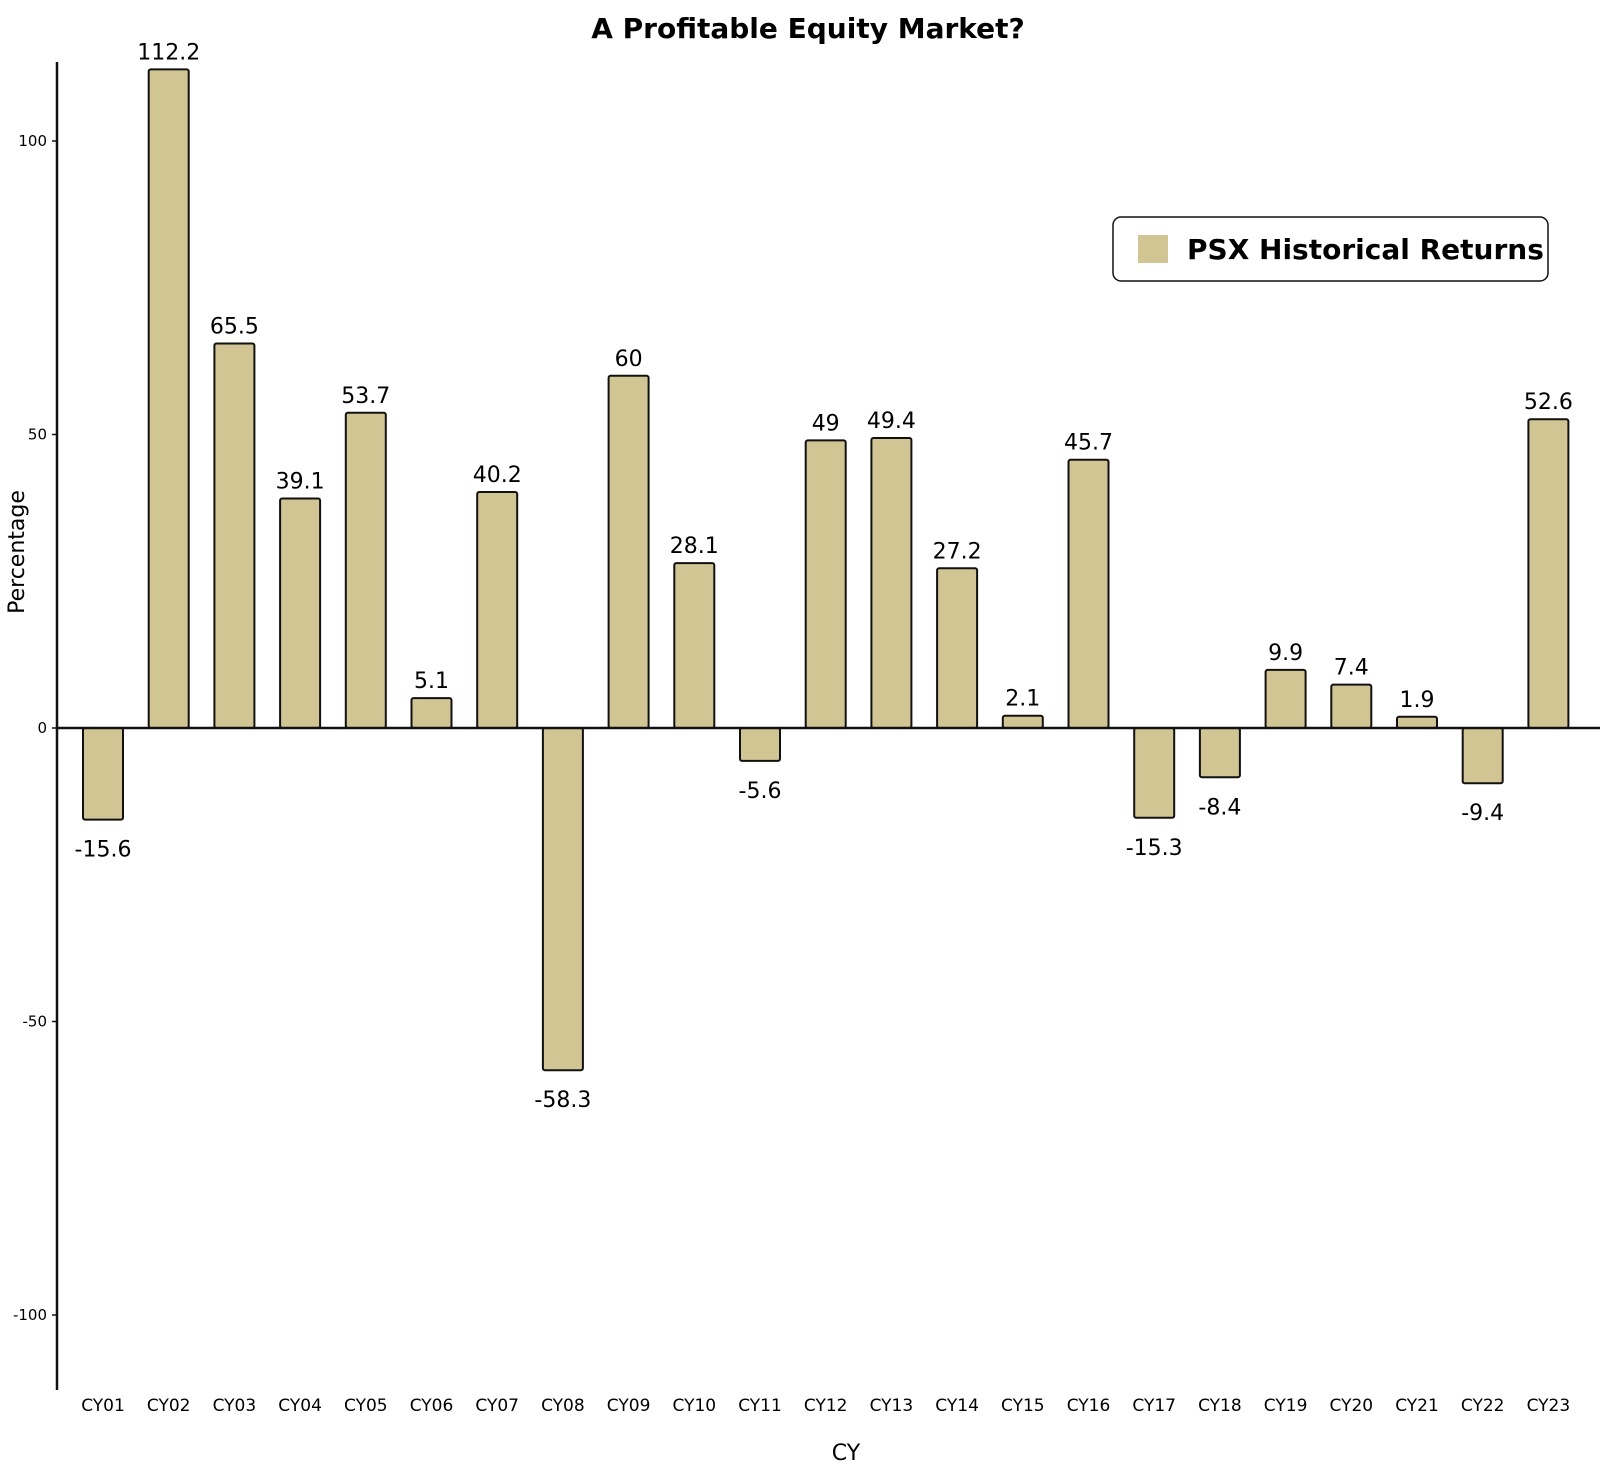 The height and width of the screenshot is (1474, 1600). I want to click on bar-cy16, so click(1088, 593).